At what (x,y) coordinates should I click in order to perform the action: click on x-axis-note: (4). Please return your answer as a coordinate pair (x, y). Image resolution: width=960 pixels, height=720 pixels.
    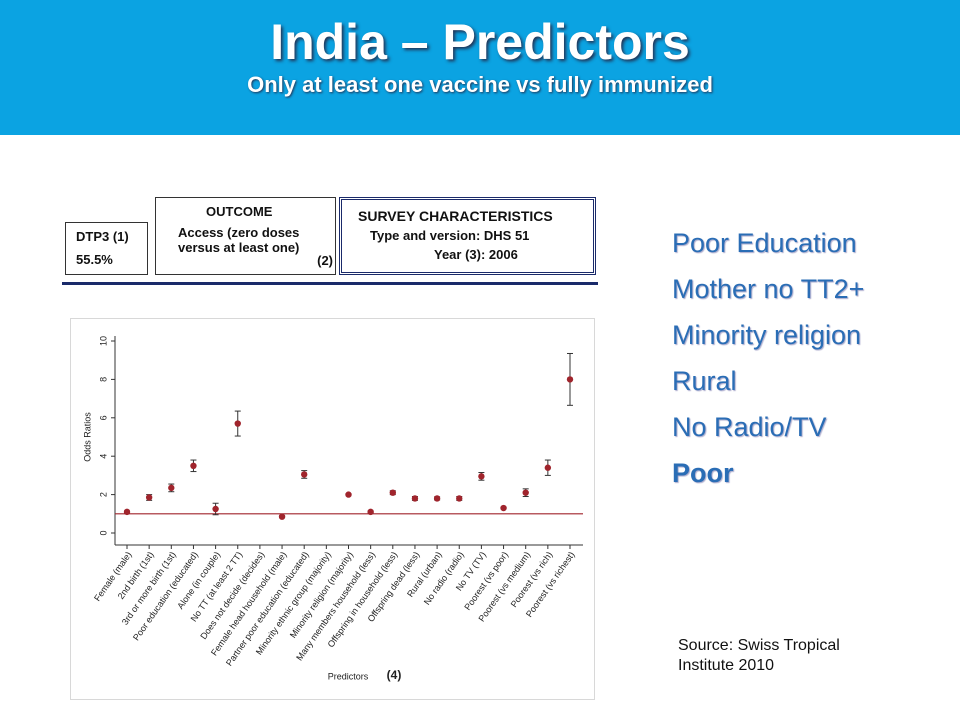
    Looking at the image, I should click on (394, 675).